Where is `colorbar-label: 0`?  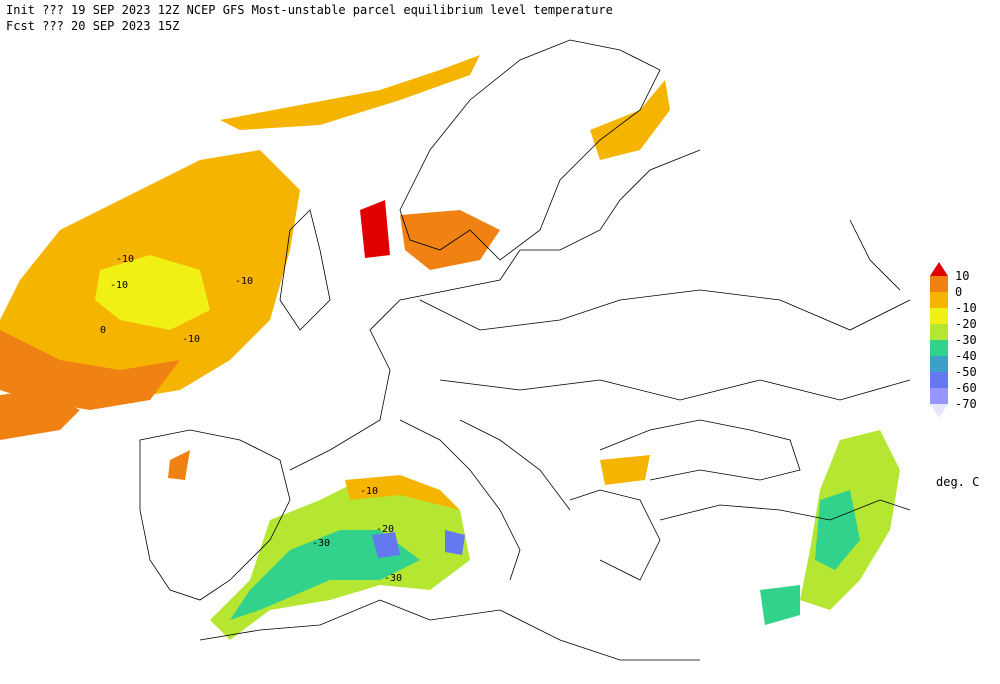 colorbar-label: 0 is located at coordinates (958, 292).